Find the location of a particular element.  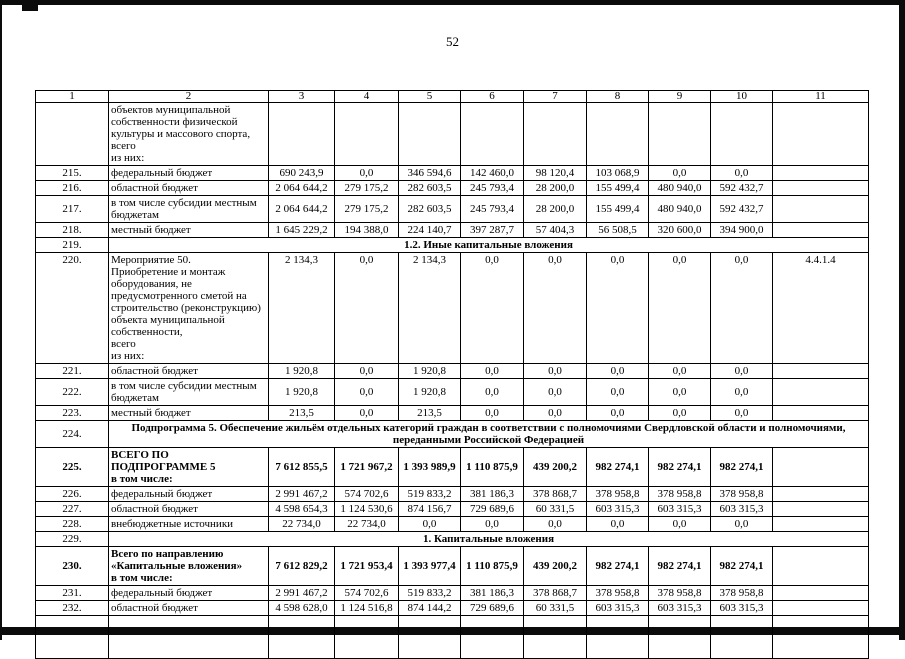

column-header: 9 is located at coordinates (679, 96).